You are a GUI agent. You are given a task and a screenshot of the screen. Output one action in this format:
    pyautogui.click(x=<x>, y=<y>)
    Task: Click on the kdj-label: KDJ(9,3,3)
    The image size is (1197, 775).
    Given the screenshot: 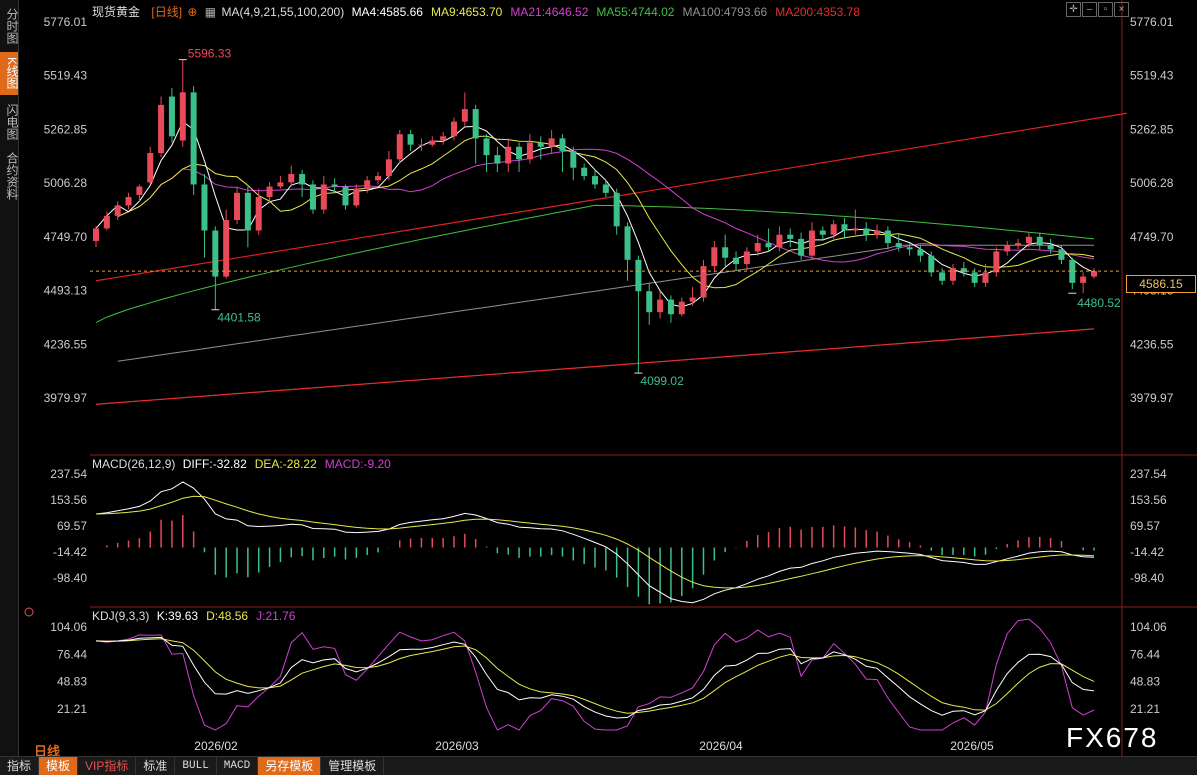 What is the action you would take?
    pyautogui.click(x=121, y=616)
    